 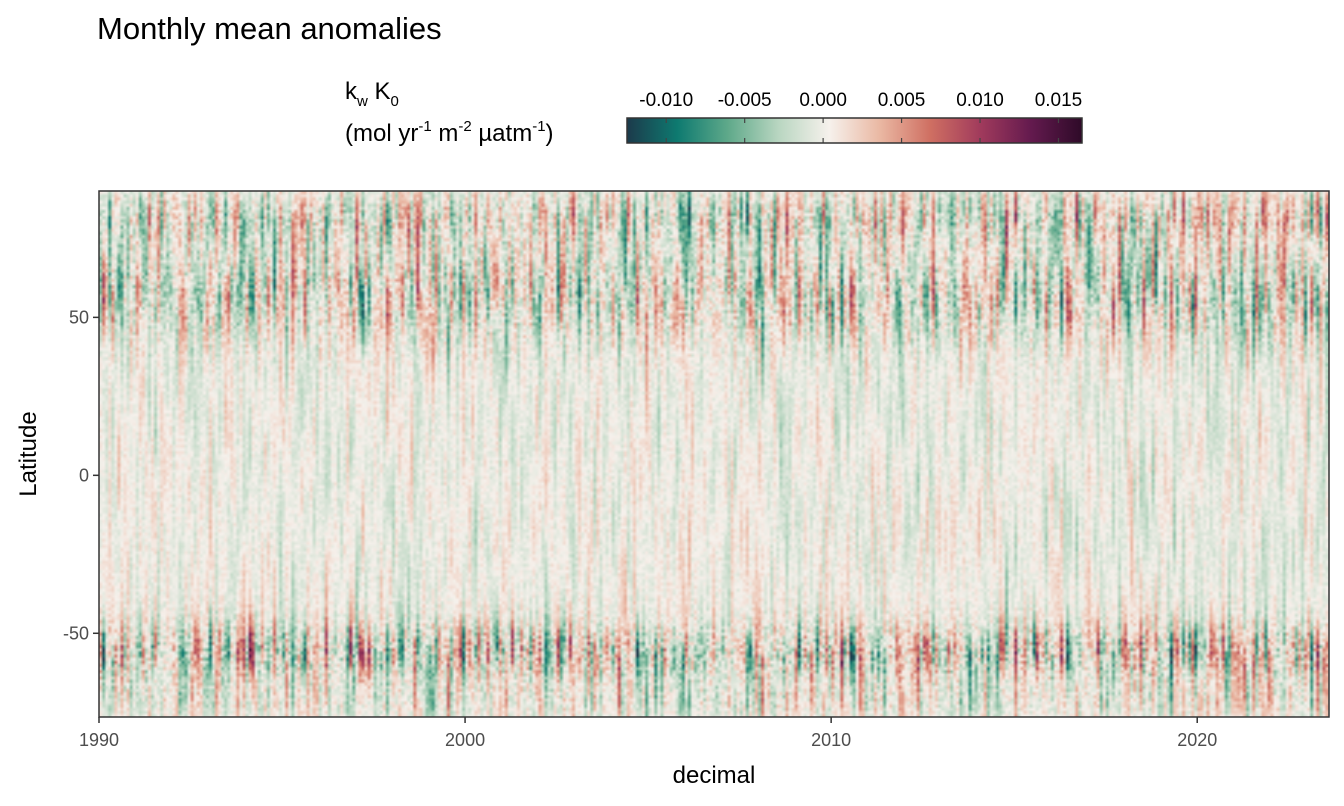 I want to click on colorbar-tick-label: 0.010, so click(x=980, y=100).